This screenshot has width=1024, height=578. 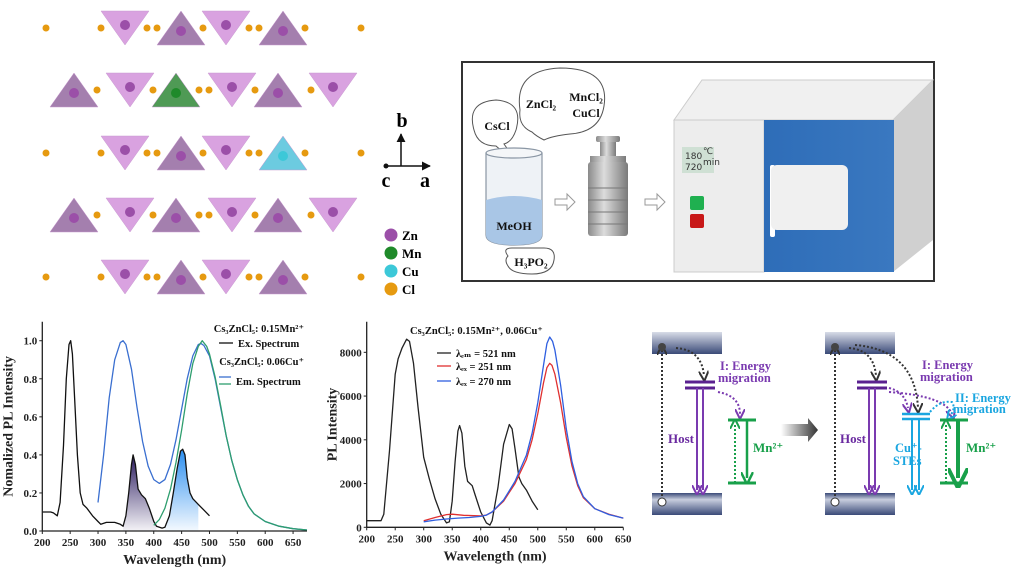 I want to click on cscl-bubble, so click(x=495, y=127).